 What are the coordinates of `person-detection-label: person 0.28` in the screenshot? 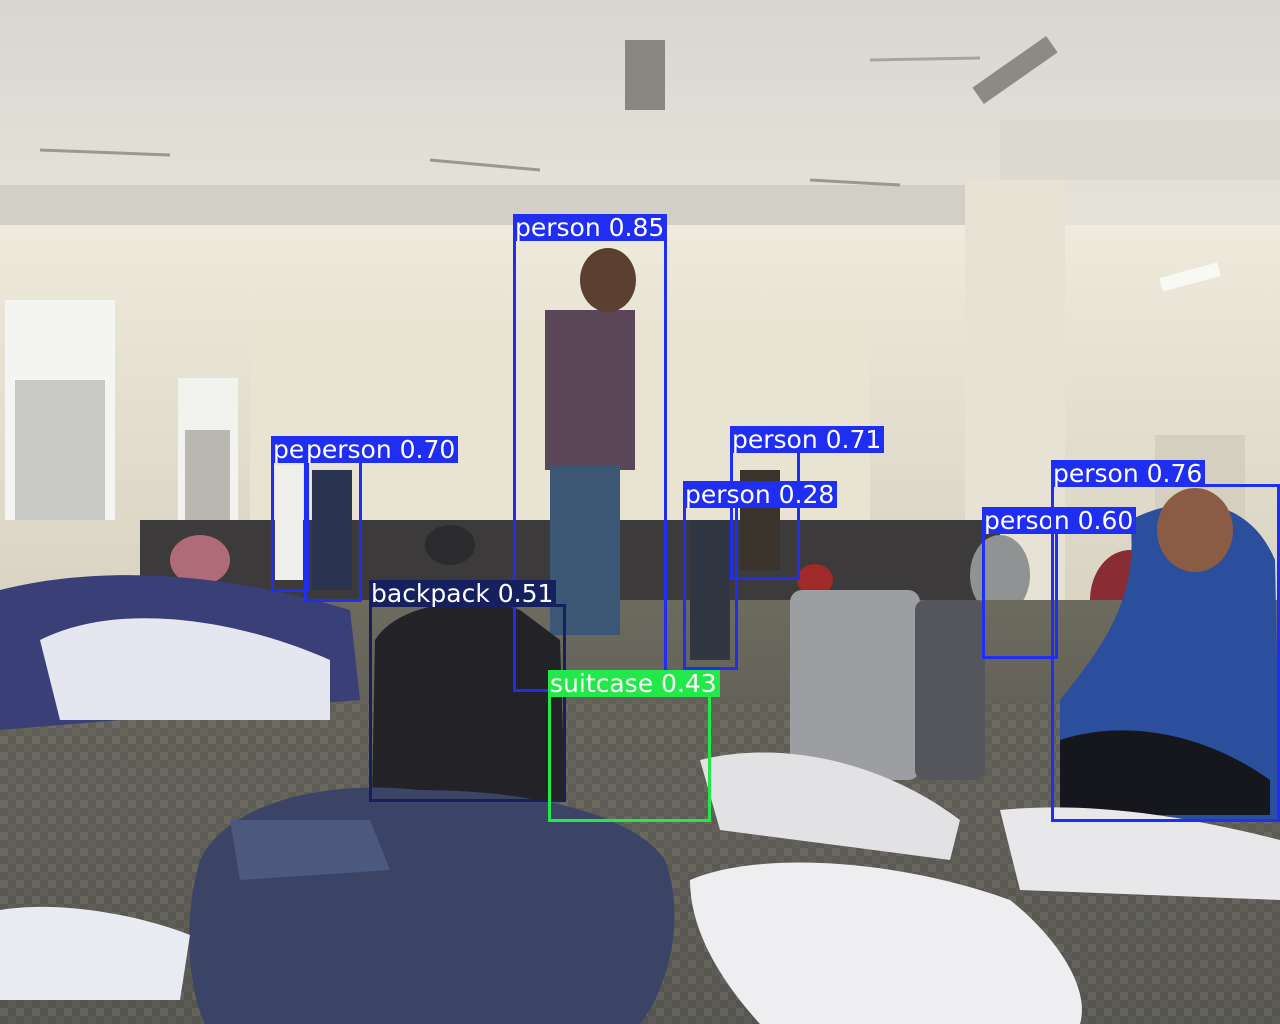 It's located at (760, 494).